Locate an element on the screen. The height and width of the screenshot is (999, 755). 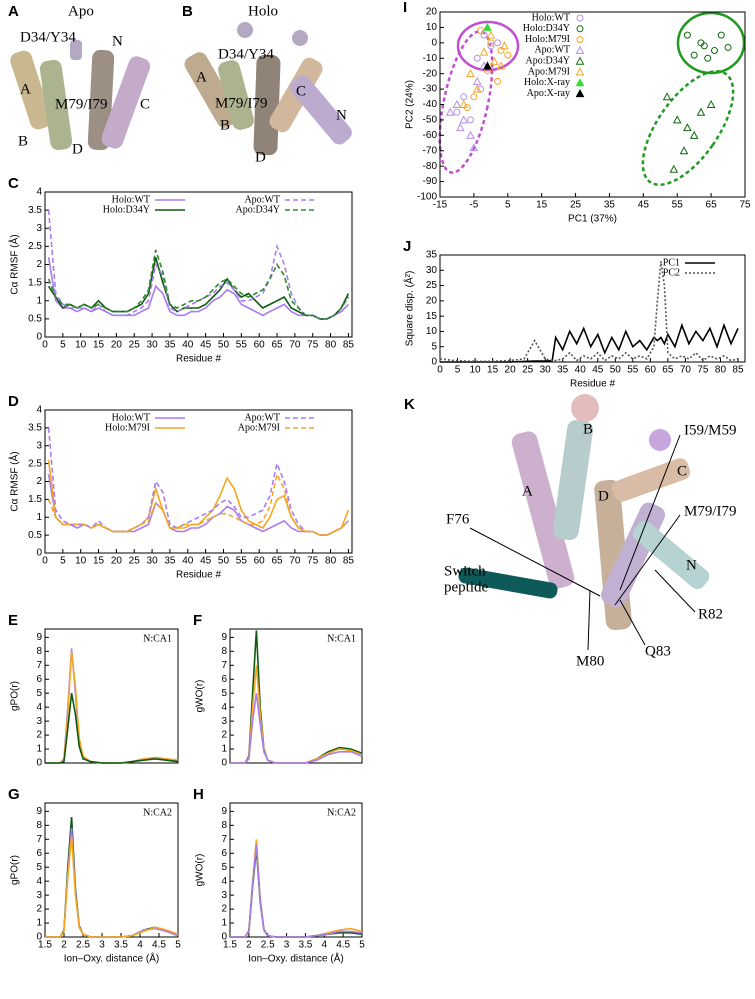
annotation: M79/I79 is located at coordinates (710, 511).